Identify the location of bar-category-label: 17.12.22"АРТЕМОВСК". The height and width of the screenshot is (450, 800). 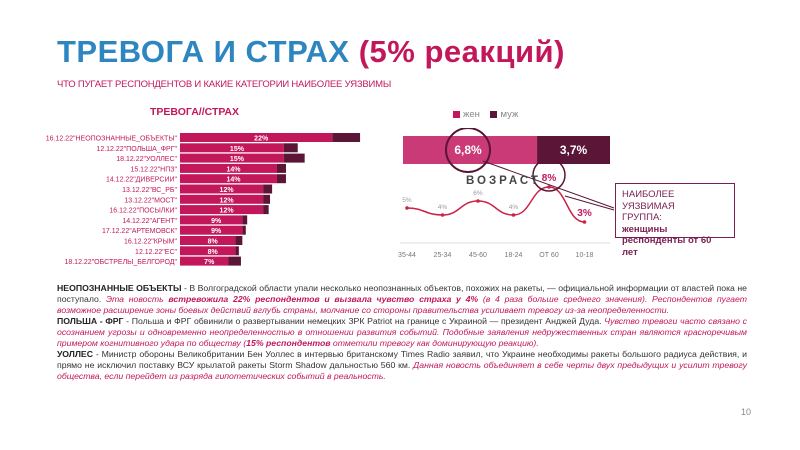
(140, 231).